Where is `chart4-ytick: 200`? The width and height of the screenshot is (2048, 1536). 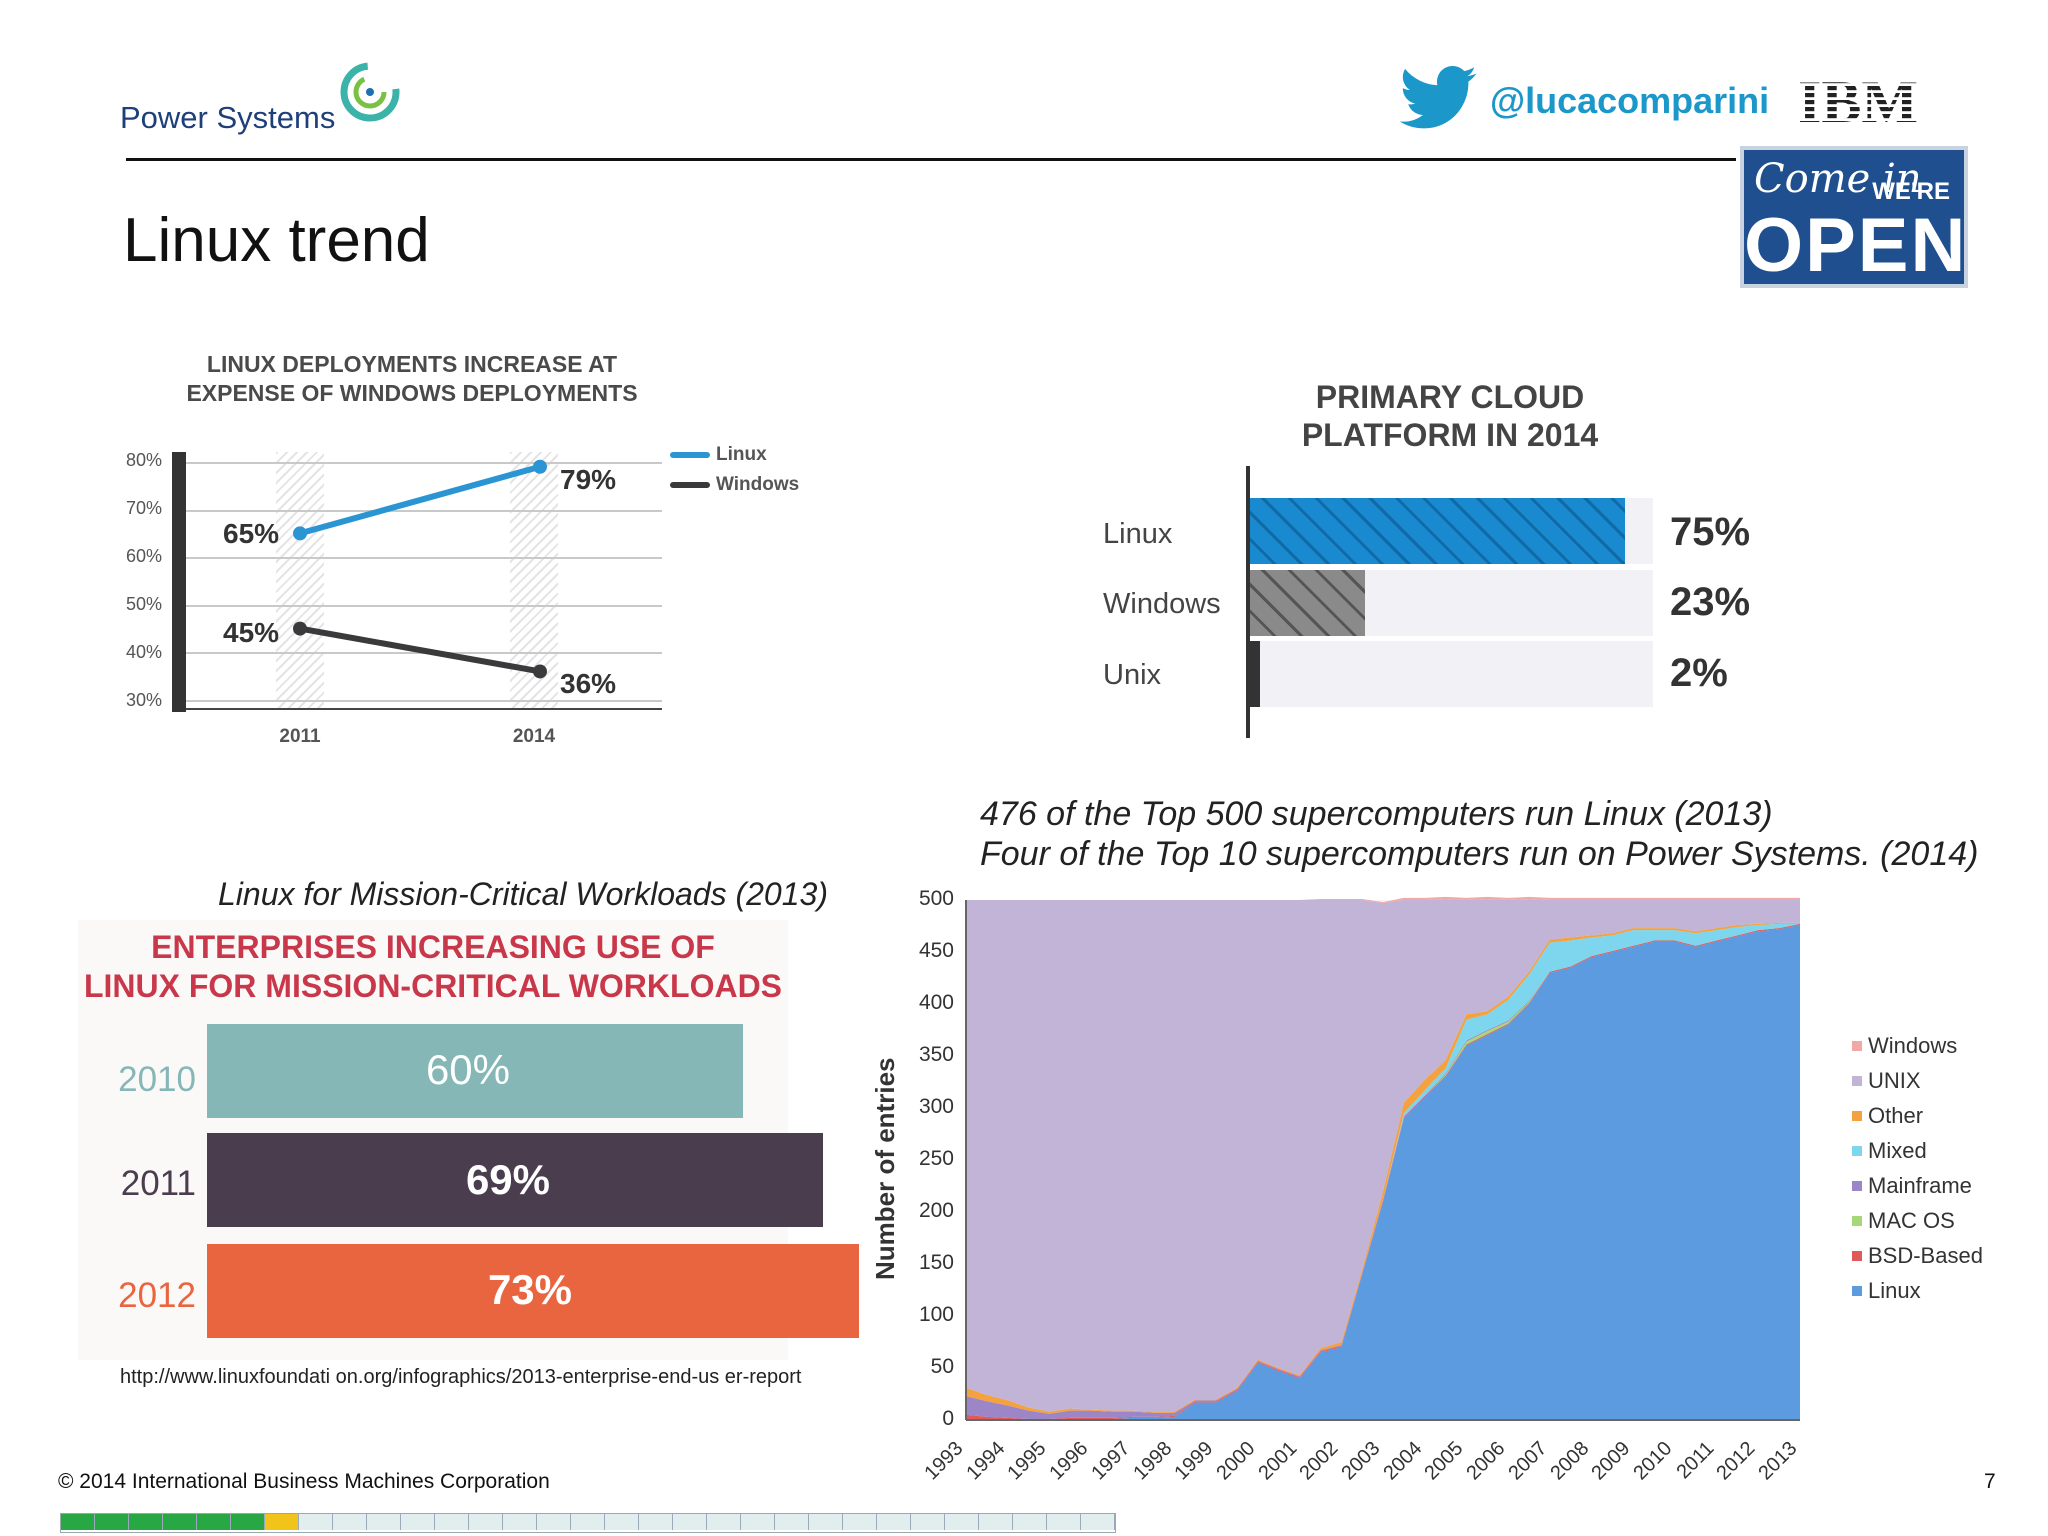
chart4-ytick: 200 is located at coordinates (936, 1210).